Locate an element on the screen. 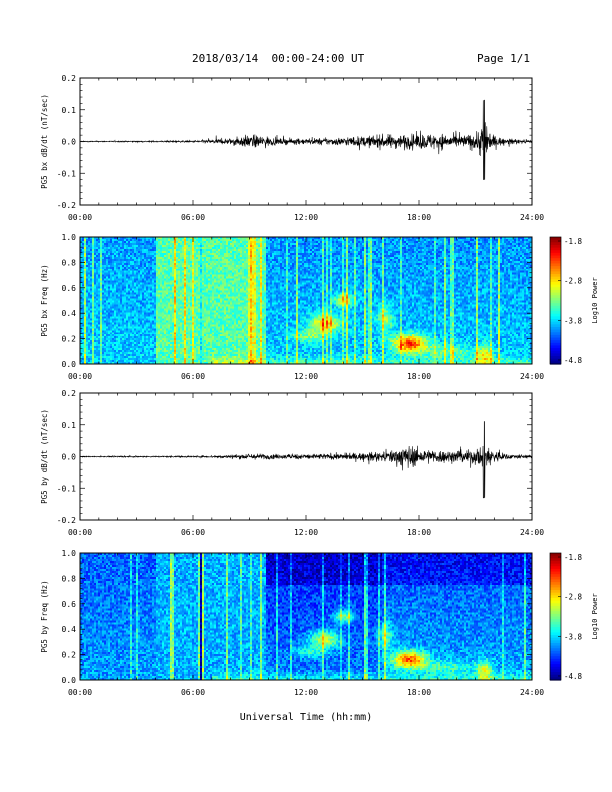  spectrogram-heatmap is located at coordinates (306, 616).